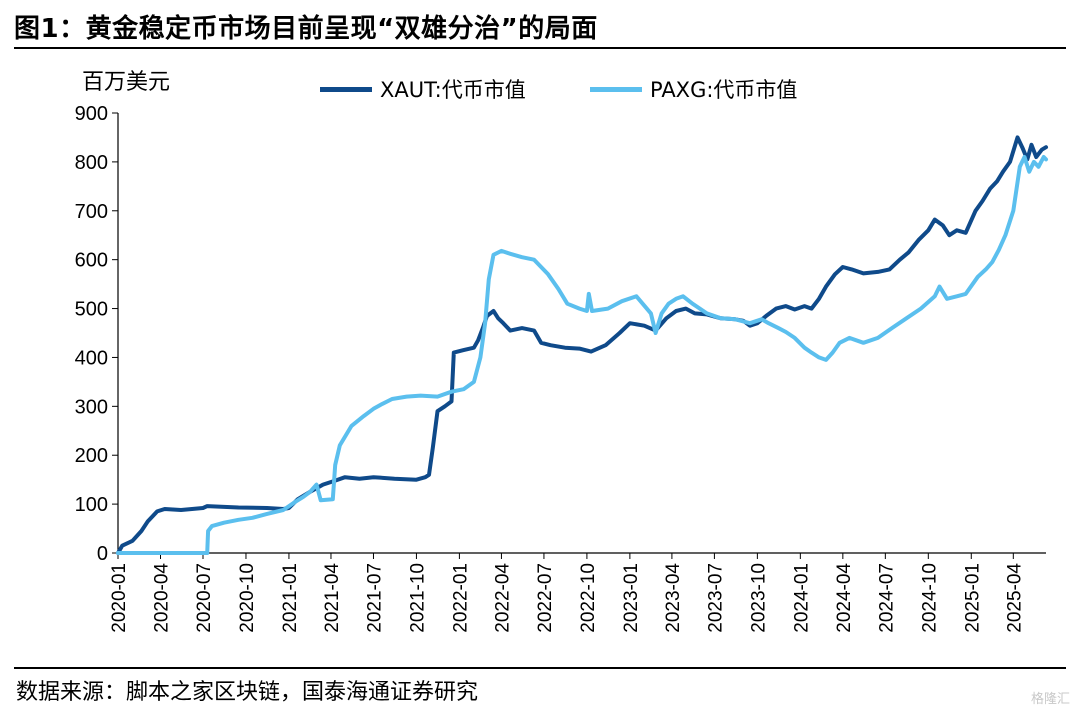  What do you see at coordinates (91, 407) in the screenshot?
I see `y-tick-label: 300` at bounding box center [91, 407].